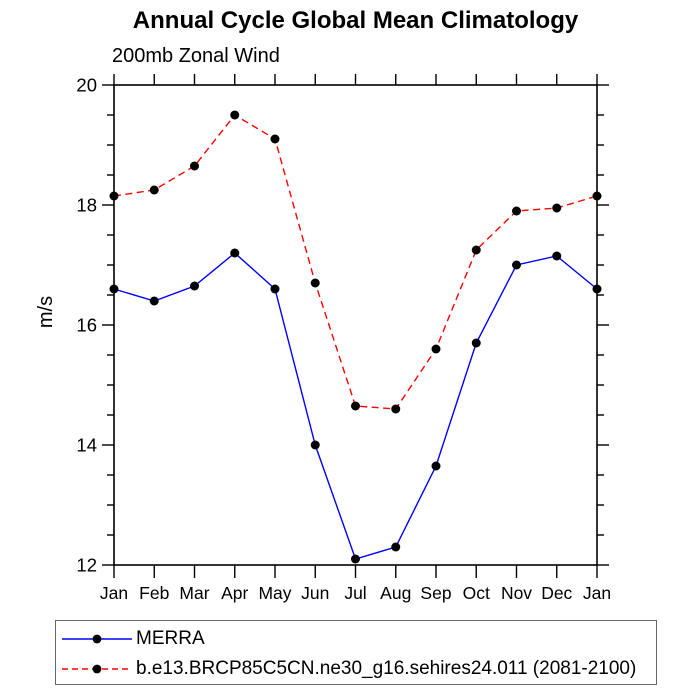 This screenshot has height=700, width=700. Describe the element at coordinates (46, 312) in the screenshot. I see `y-axis-label: m/s` at that location.